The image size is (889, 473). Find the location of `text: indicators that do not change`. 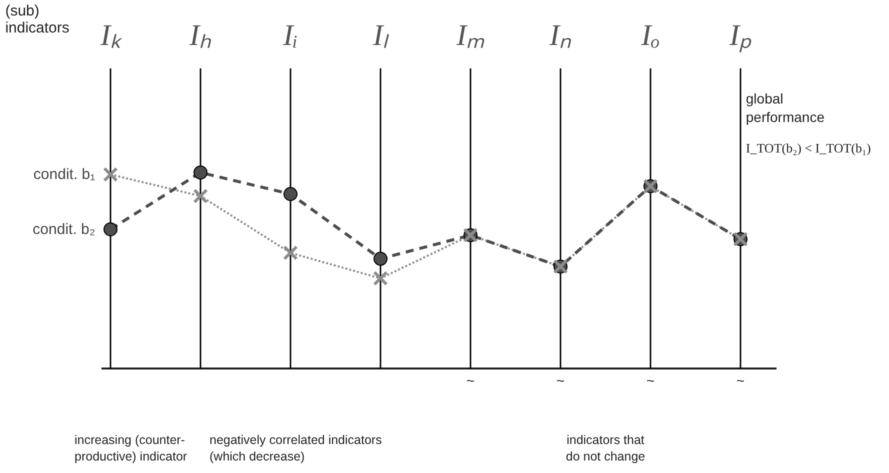

text: indicators that do not change is located at coordinates (606, 448).